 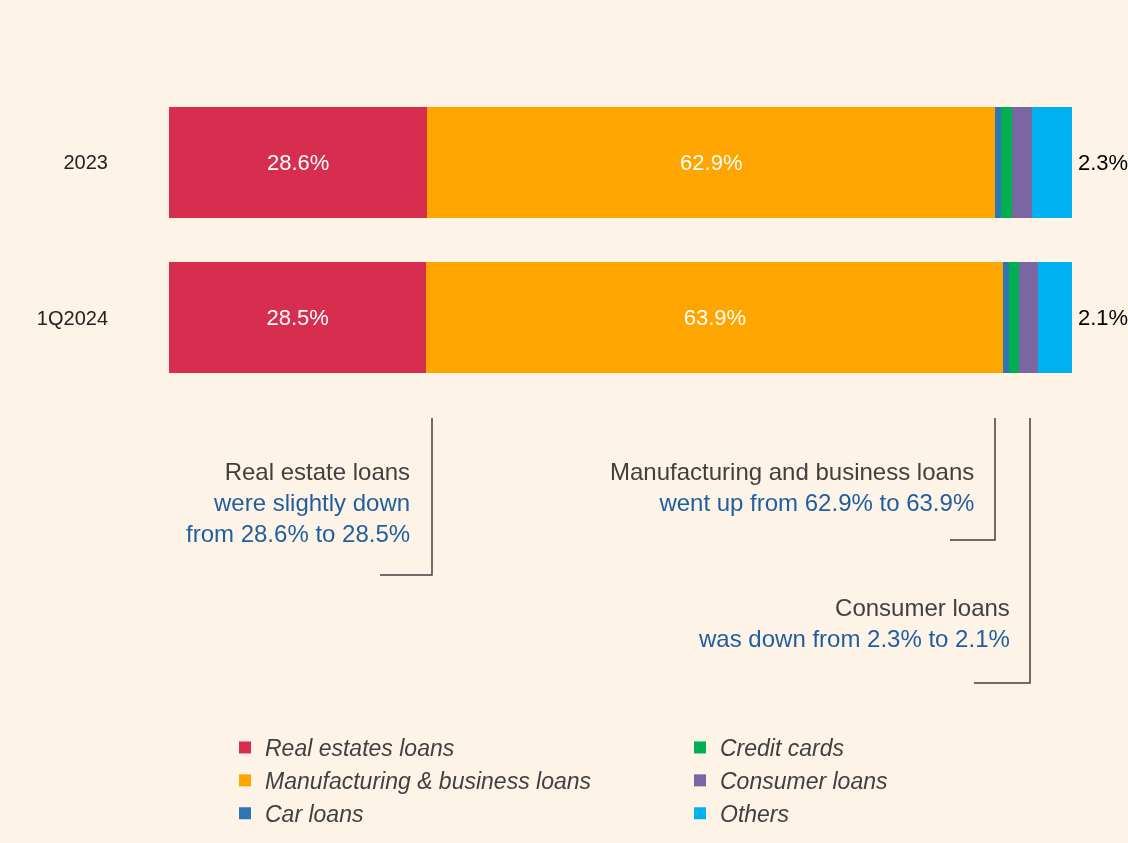 I want to click on text: Manufacturing and business loans went up from 62.9% to 63.9%, so click(x=792, y=487).